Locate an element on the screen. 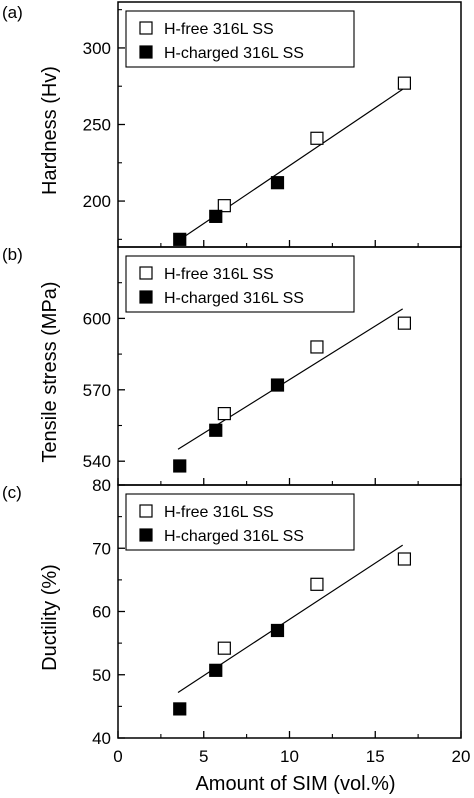 This screenshot has height=798, width=474. y-tick-label: 40 is located at coordinates (101, 738).